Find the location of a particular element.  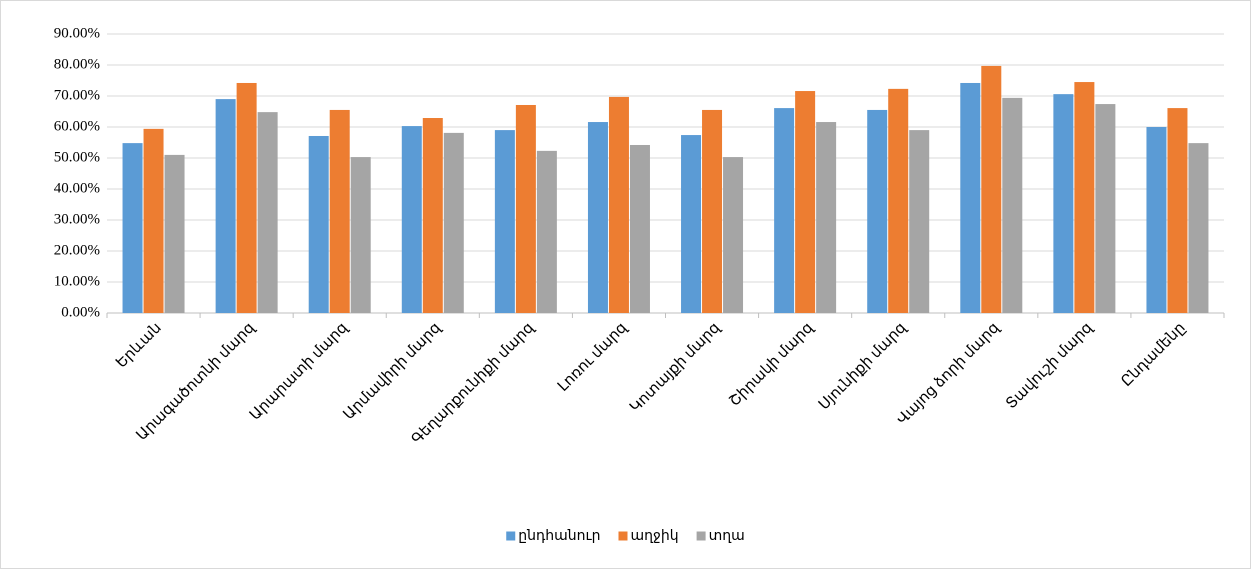

y-tick-label: 40.00% is located at coordinates (77, 188).